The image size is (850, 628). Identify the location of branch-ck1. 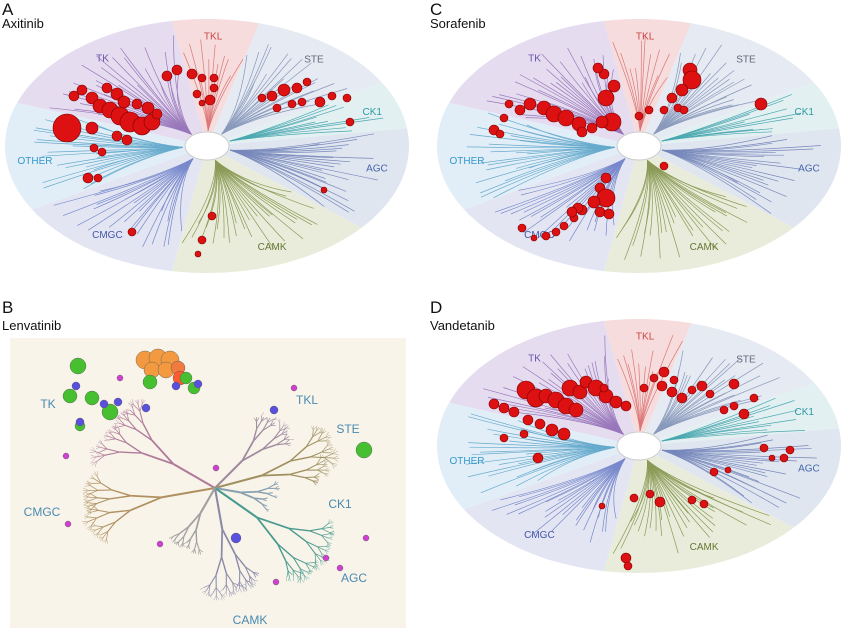
(247, 496).